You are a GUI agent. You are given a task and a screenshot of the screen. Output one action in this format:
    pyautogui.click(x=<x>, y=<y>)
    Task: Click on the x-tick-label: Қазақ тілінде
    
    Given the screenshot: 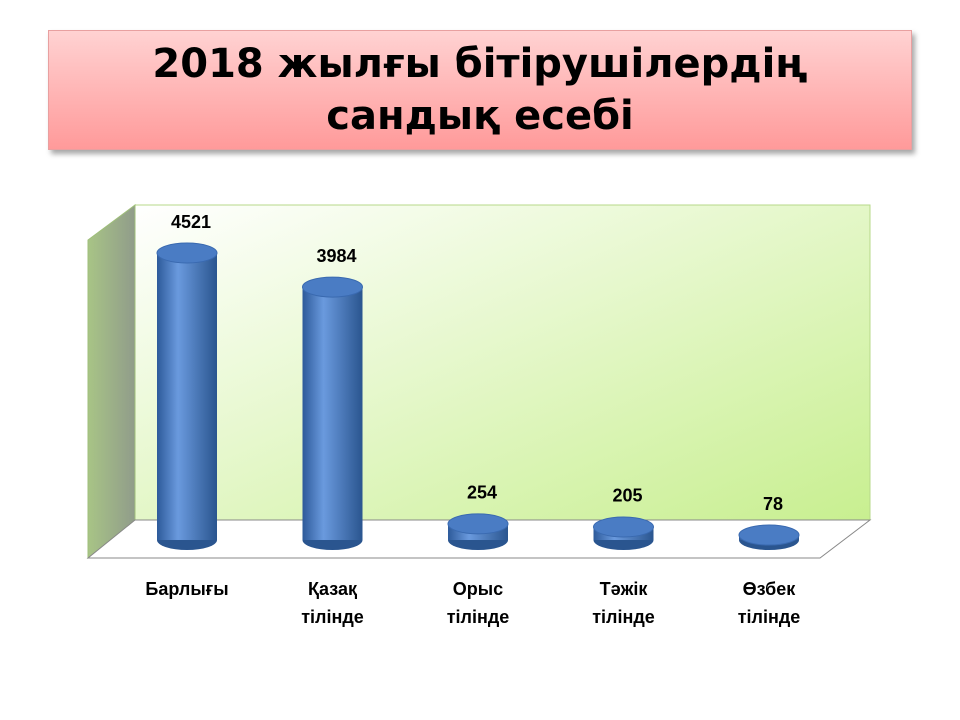 What is the action you would take?
    pyautogui.click(x=332, y=603)
    